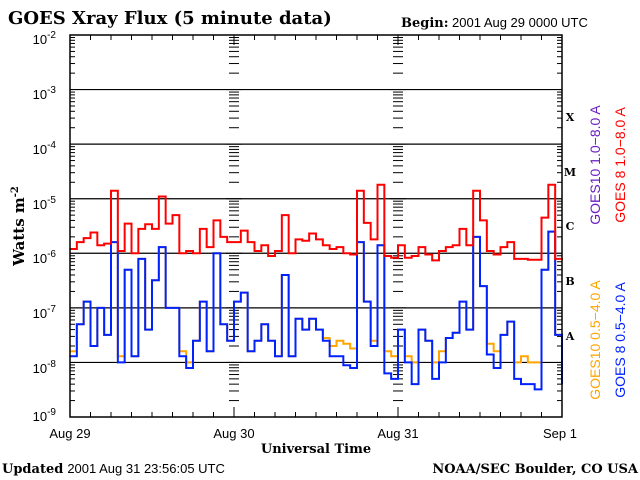 This screenshot has width=640, height=480. What do you see at coordinates (45, 93) in the screenshot?
I see `y-tick-label: 10⁻³` at bounding box center [45, 93].